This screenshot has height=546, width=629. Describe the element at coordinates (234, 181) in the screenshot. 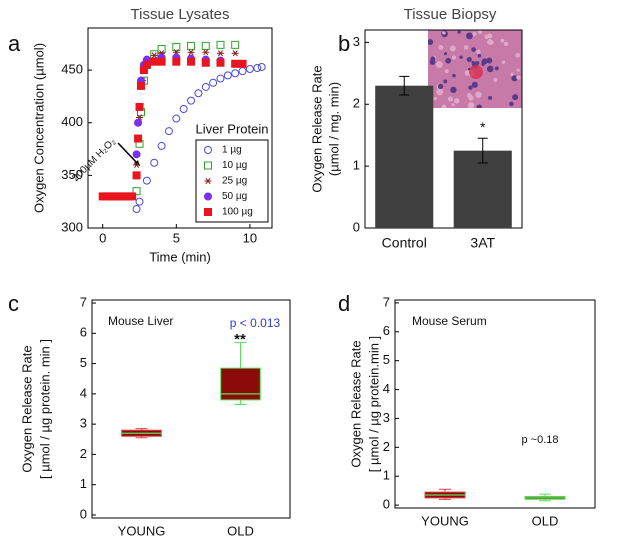

I see `legend-label: 25 µg` at that location.